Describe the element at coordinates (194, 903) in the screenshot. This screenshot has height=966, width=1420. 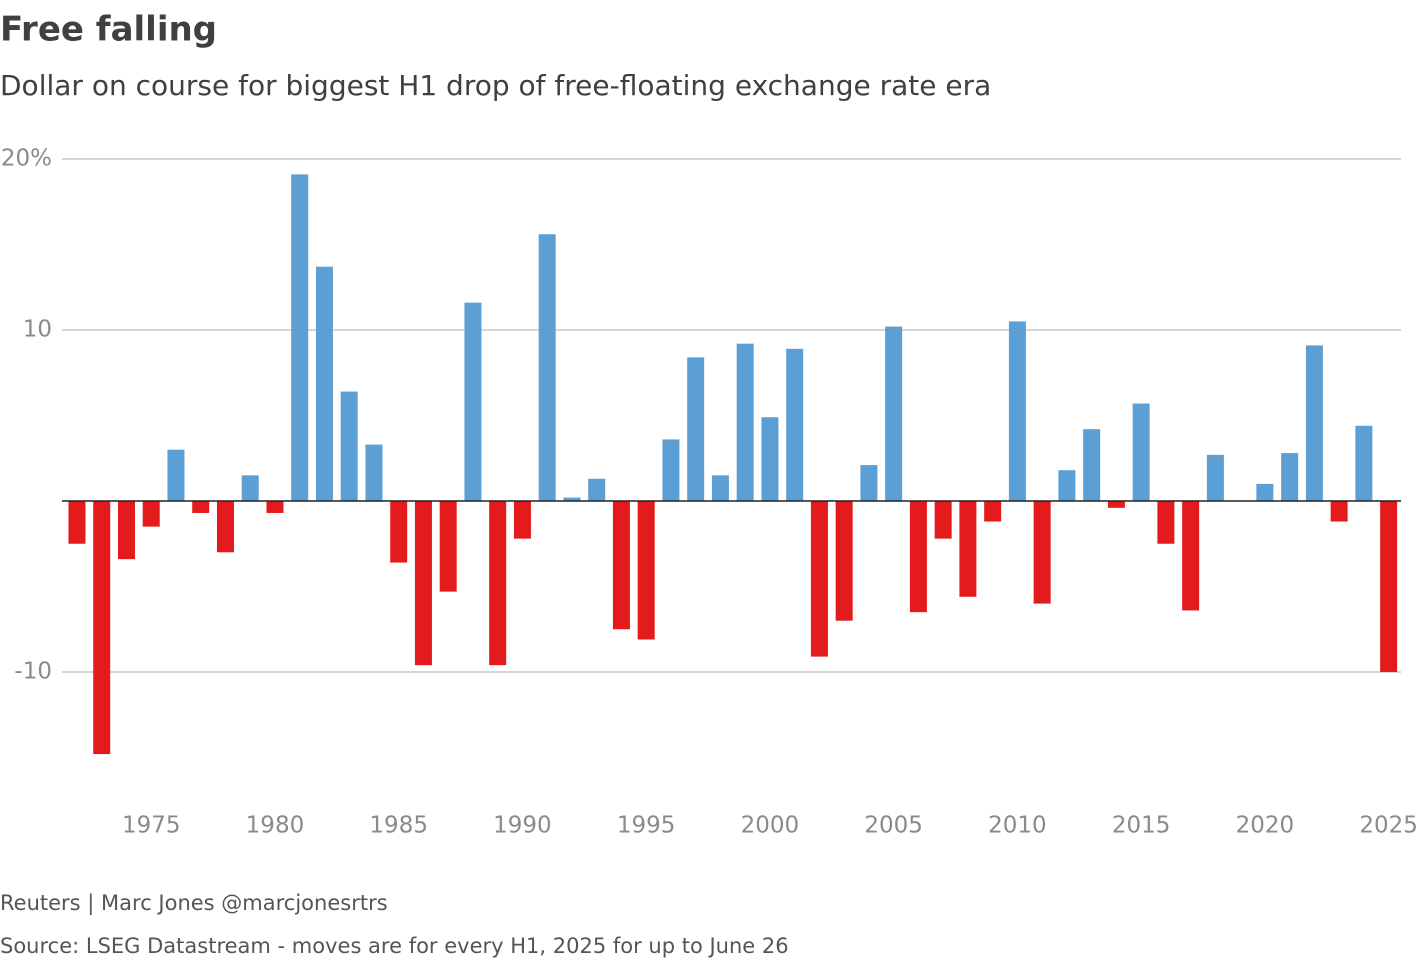
I see `footer-credit: Reuters | Marc Jones @marcjonesrtrs` at that location.